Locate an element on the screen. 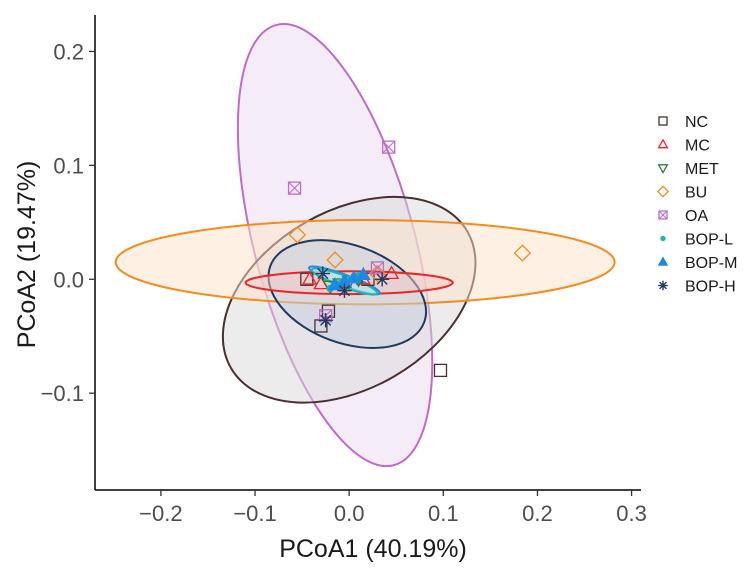 This screenshot has width=752, height=573. legend-label: BOP-M is located at coordinates (711, 263).